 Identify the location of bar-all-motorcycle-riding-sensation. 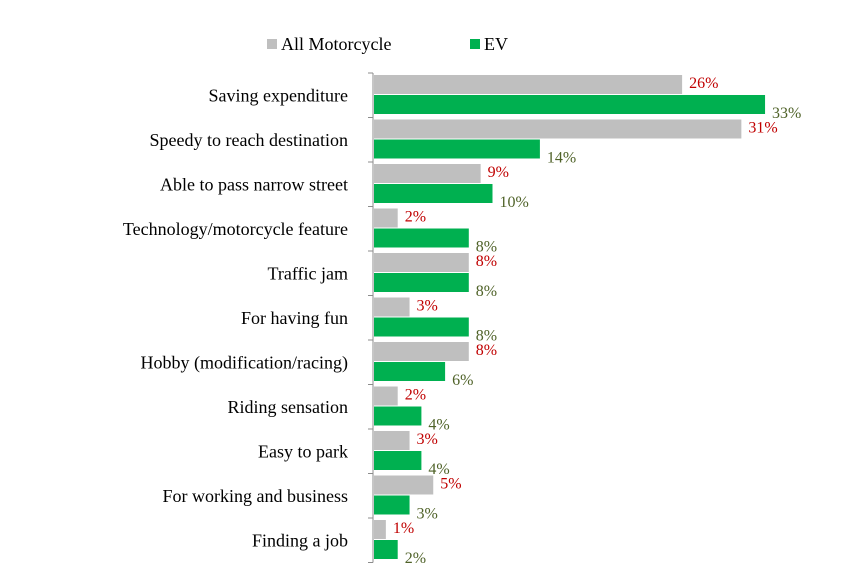
(386, 396).